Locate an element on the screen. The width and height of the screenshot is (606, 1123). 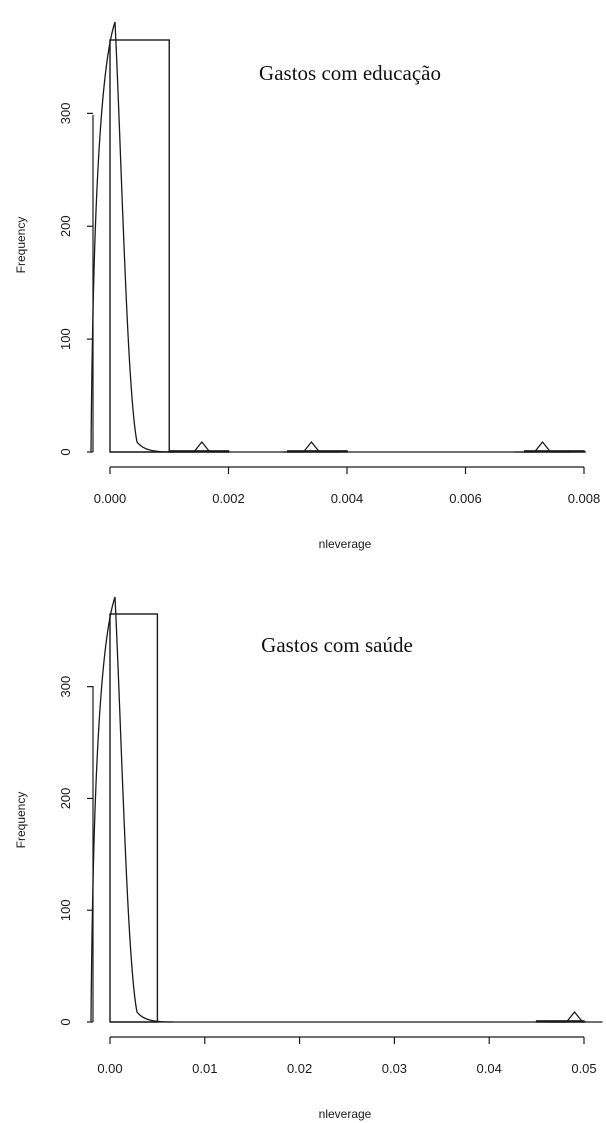
x-tick-label: 0.04 is located at coordinates (489, 1068).